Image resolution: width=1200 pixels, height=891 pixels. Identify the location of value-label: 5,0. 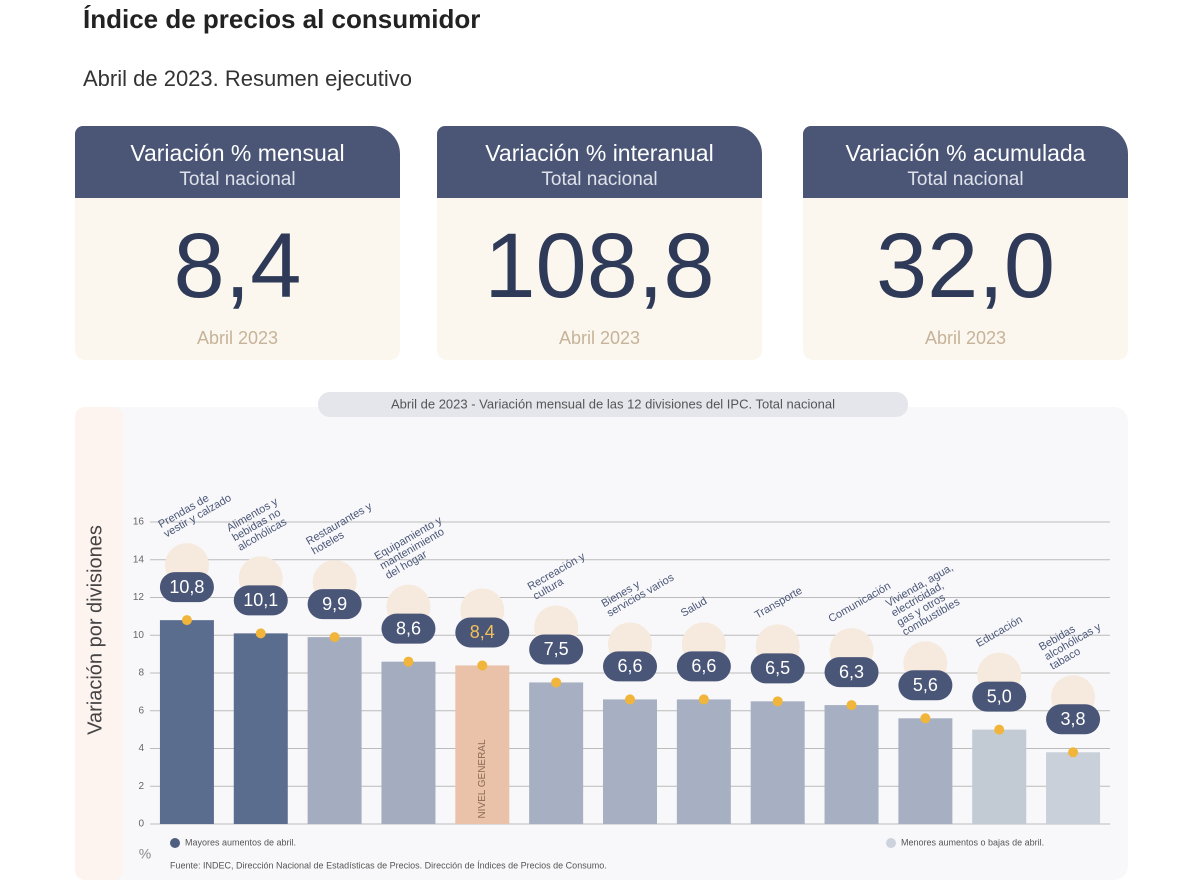
(999, 696).